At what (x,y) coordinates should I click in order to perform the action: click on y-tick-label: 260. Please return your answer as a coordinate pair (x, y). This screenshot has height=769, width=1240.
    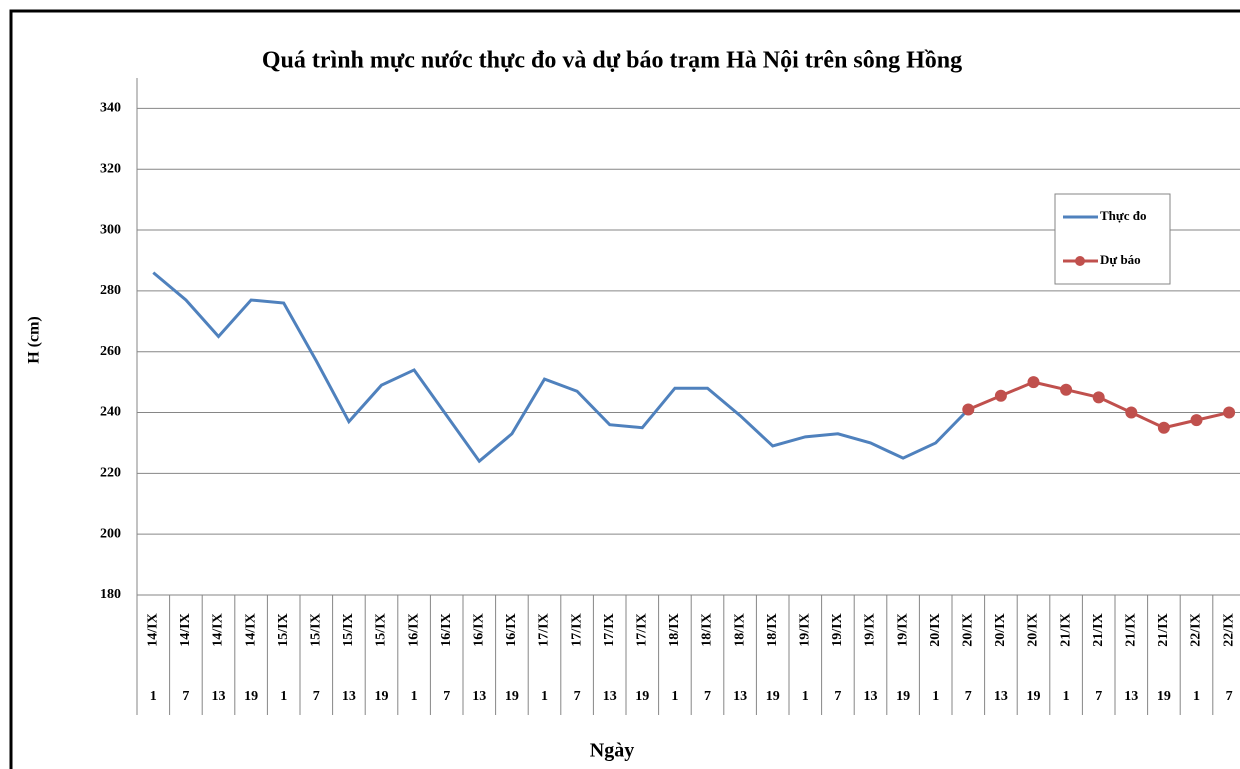
    Looking at the image, I should click on (110, 351).